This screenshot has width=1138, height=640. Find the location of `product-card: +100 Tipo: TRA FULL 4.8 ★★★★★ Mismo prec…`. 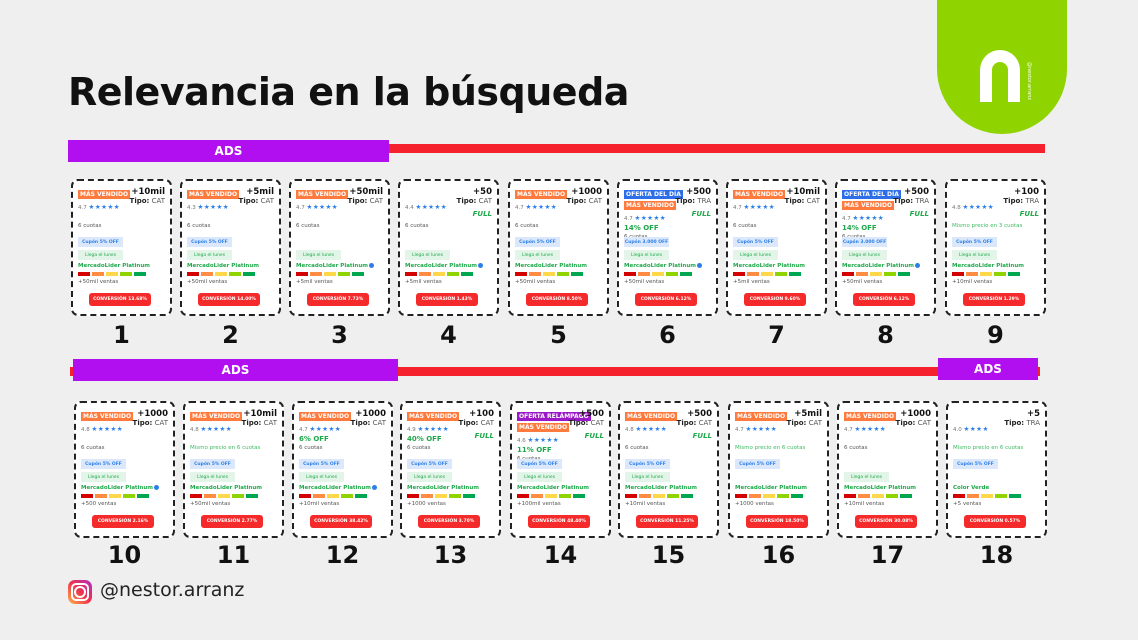

product-card: +100 Tipo: TRA FULL 4.8 ★★★★★ Mismo prec… is located at coordinates (995, 247).